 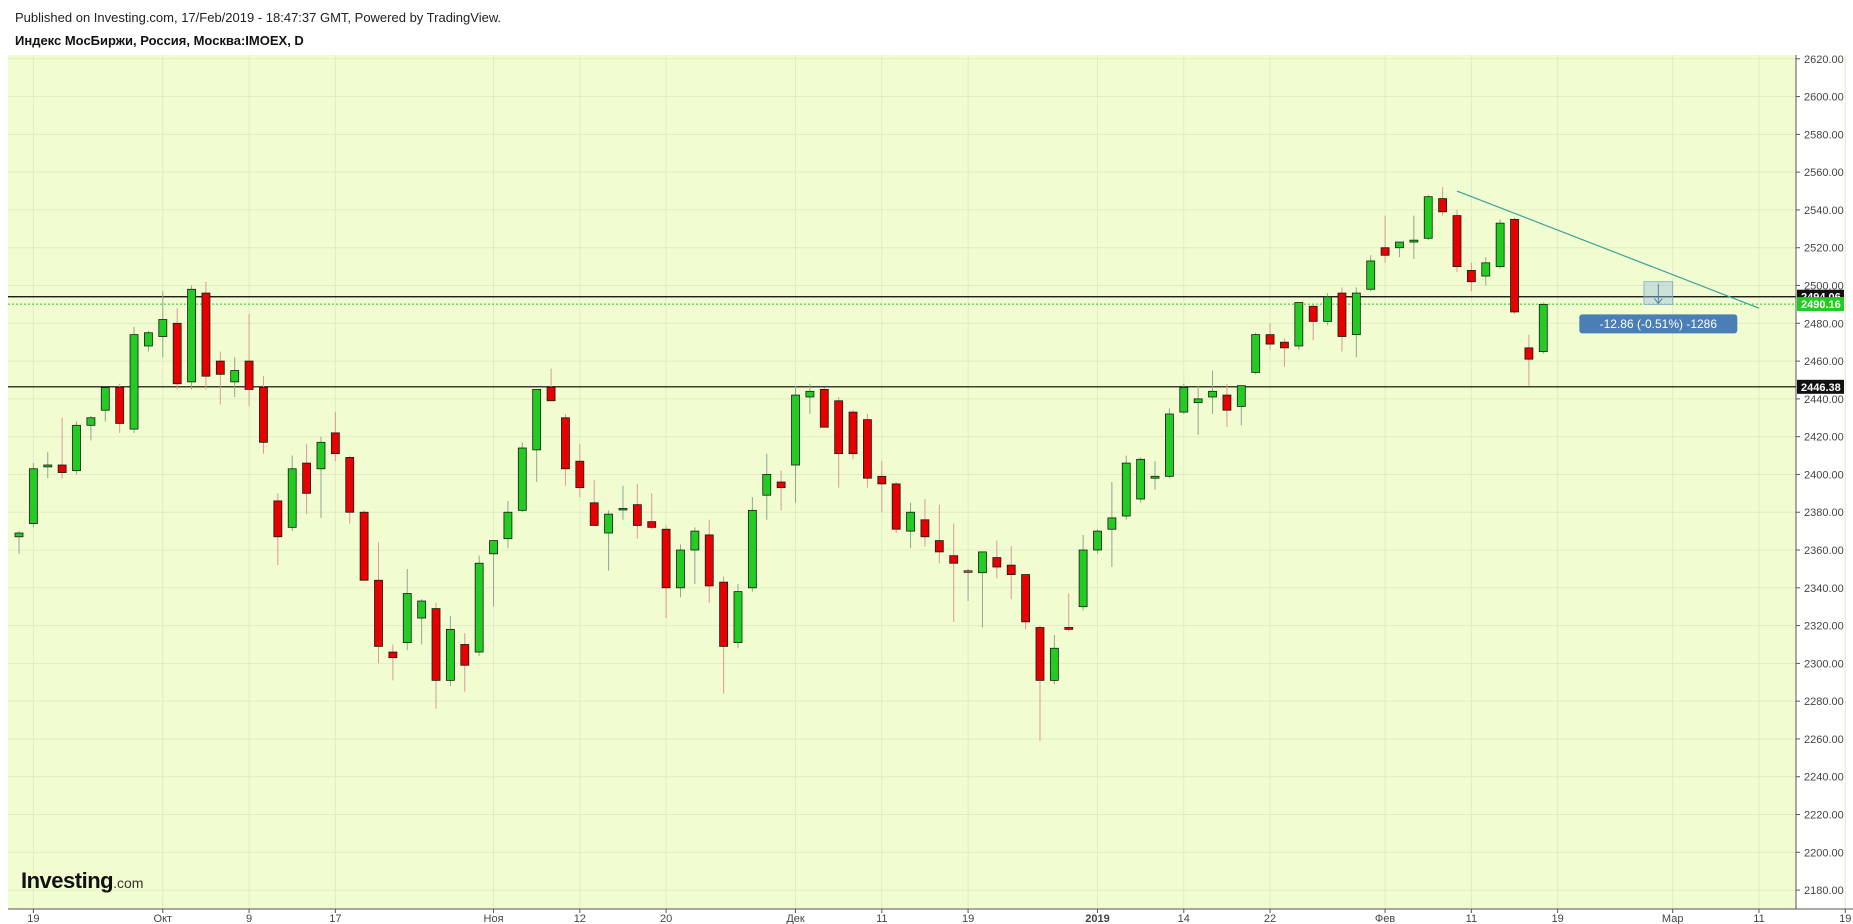 What do you see at coordinates (1824, 664) in the screenshot?
I see `ytick-label-6: 2300.00` at bounding box center [1824, 664].